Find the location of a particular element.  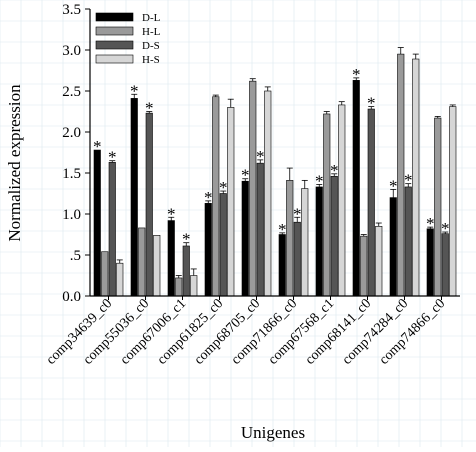

y-tick-label: 2.5 is located at coordinates (71, 92).